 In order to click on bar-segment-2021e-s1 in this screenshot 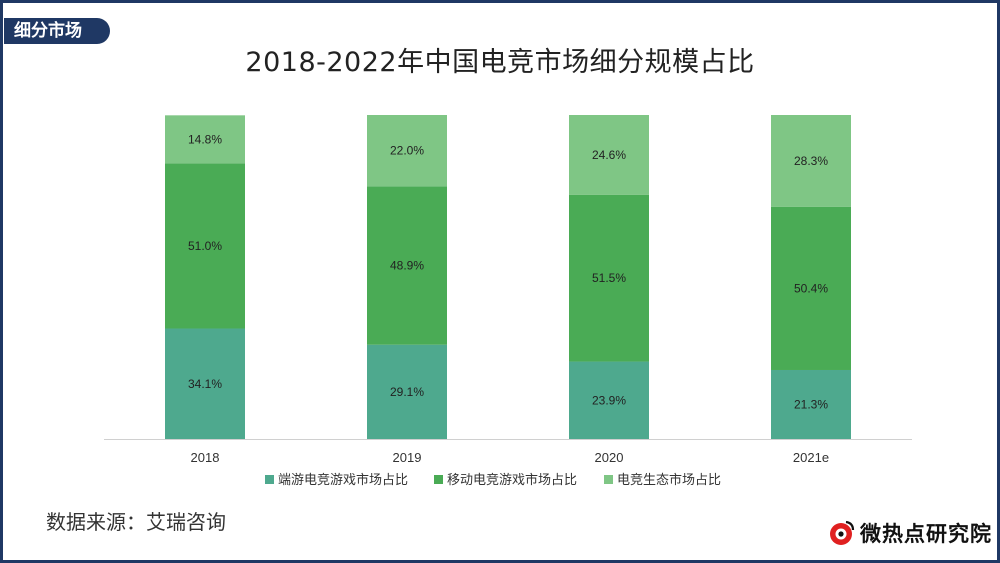, I will do `click(811, 288)`.